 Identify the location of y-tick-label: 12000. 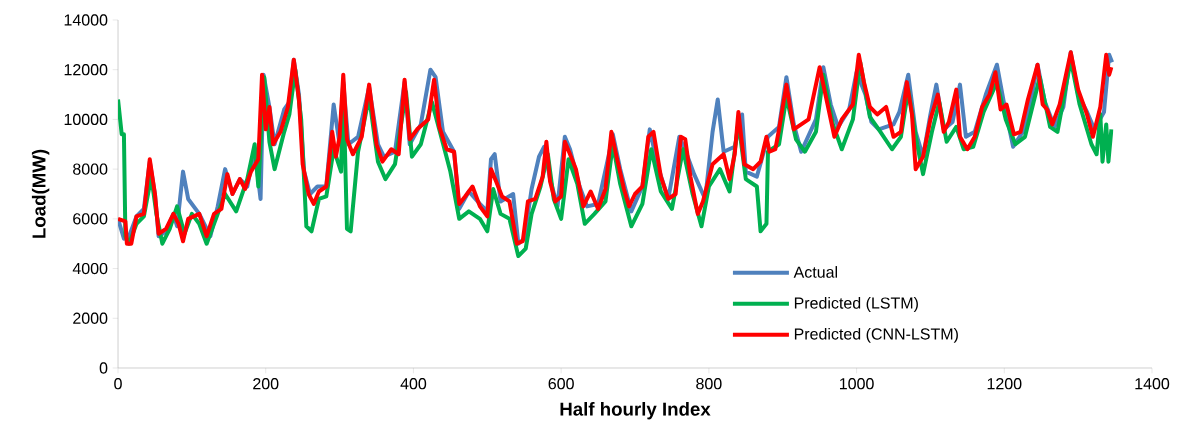
(86, 70).